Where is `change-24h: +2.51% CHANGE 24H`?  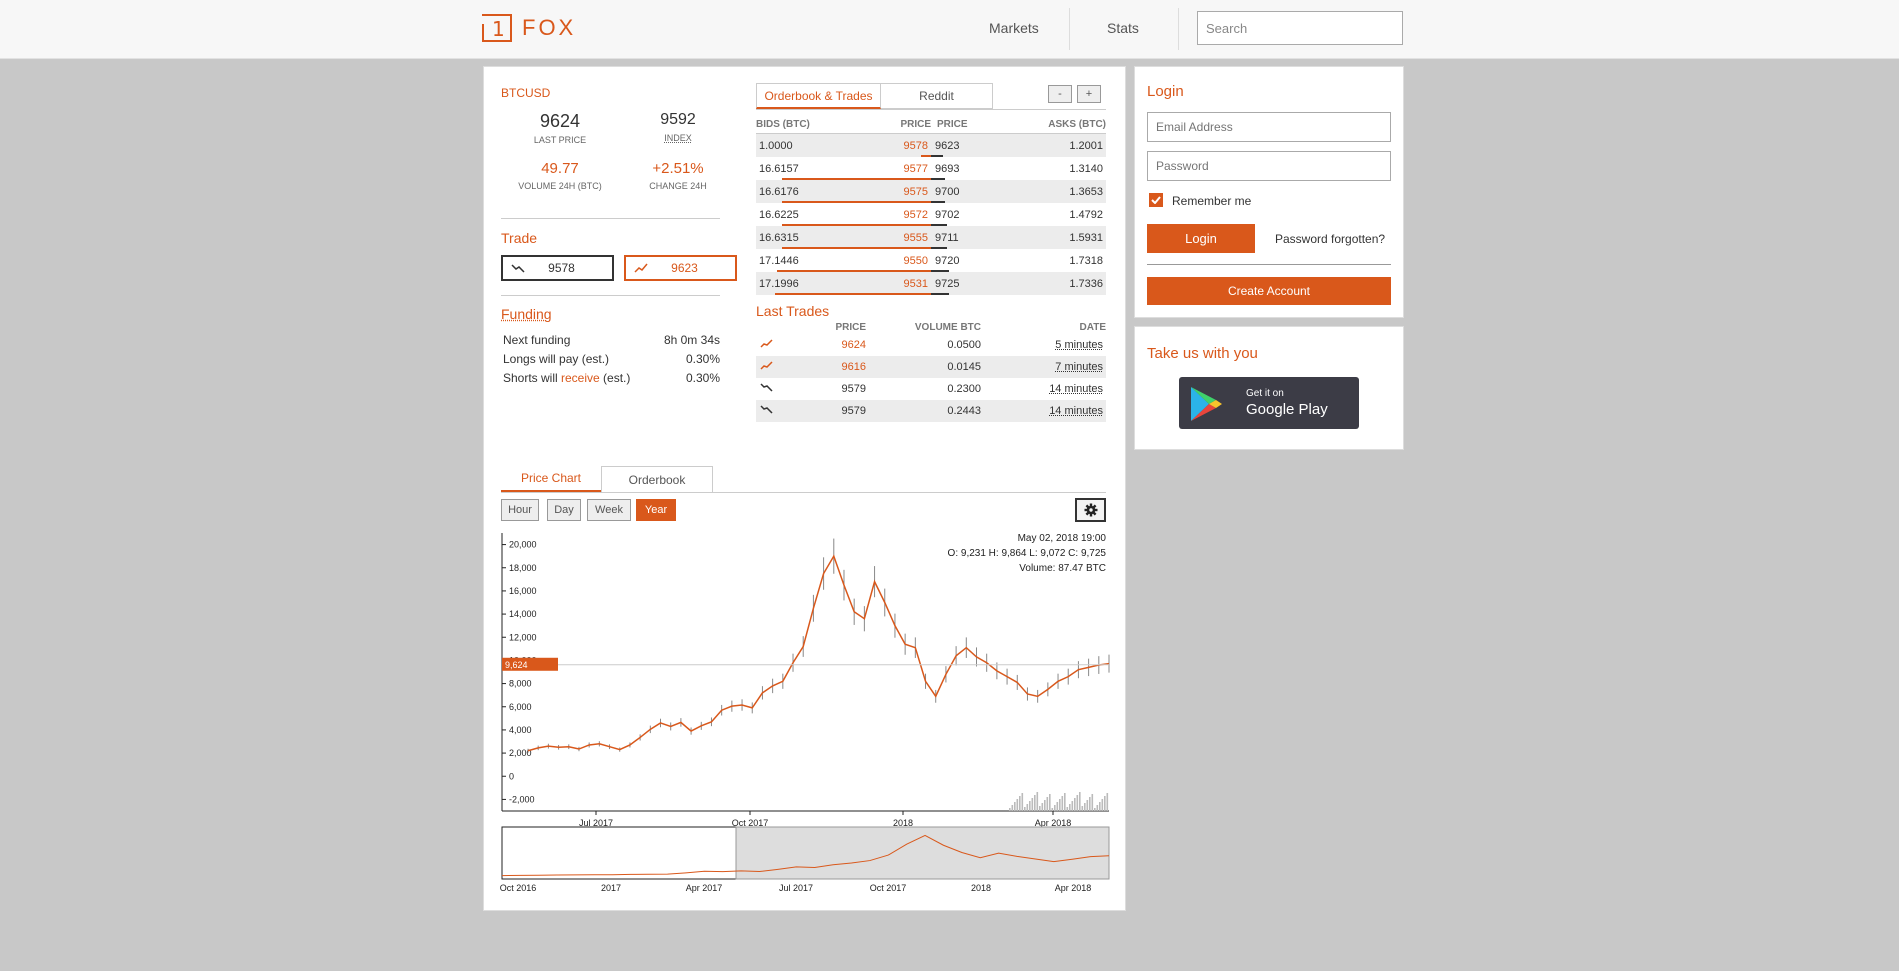
change-24h: +2.51% CHANGE 24H is located at coordinates (678, 175).